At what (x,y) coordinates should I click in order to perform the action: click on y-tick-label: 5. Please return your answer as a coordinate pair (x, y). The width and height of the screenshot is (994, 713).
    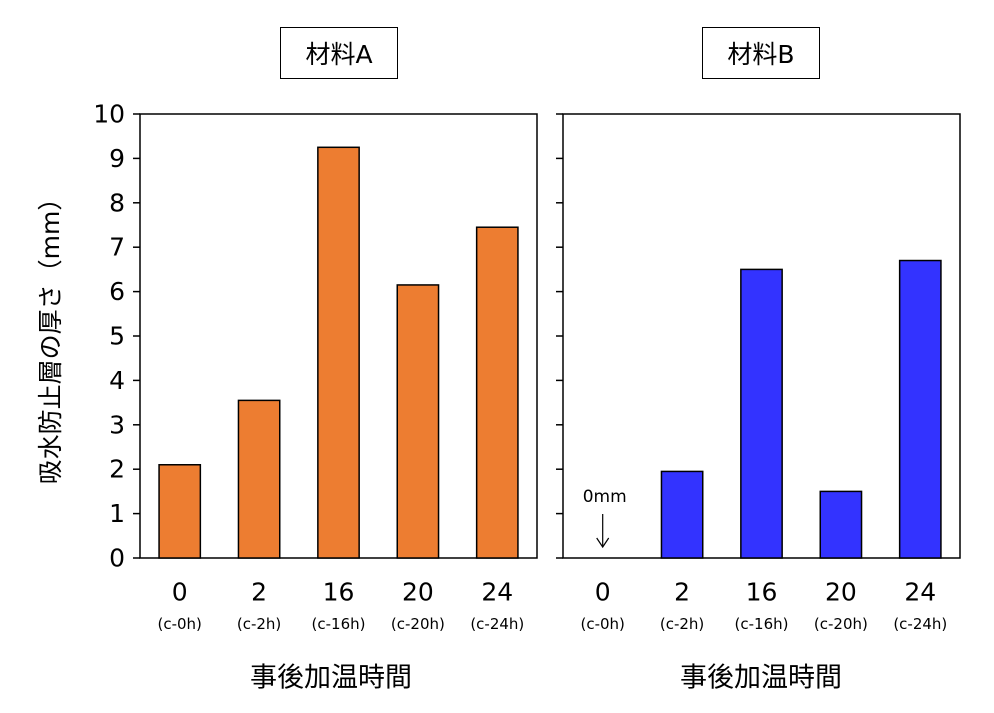
    Looking at the image, I should click on (117, 336).